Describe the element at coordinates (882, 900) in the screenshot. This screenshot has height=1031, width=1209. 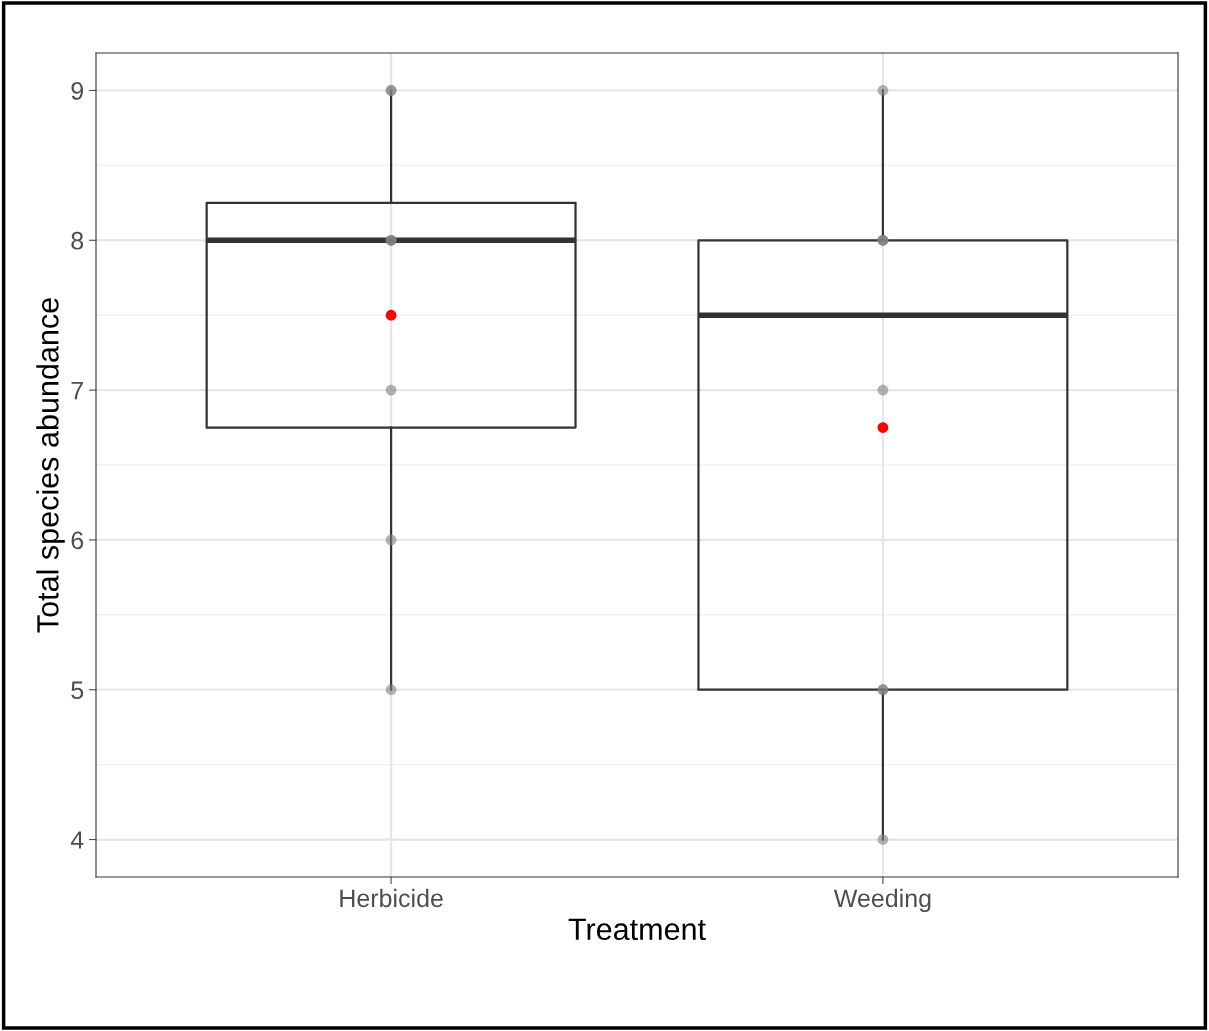
I see `x-tick-label: Weeding` at that location.